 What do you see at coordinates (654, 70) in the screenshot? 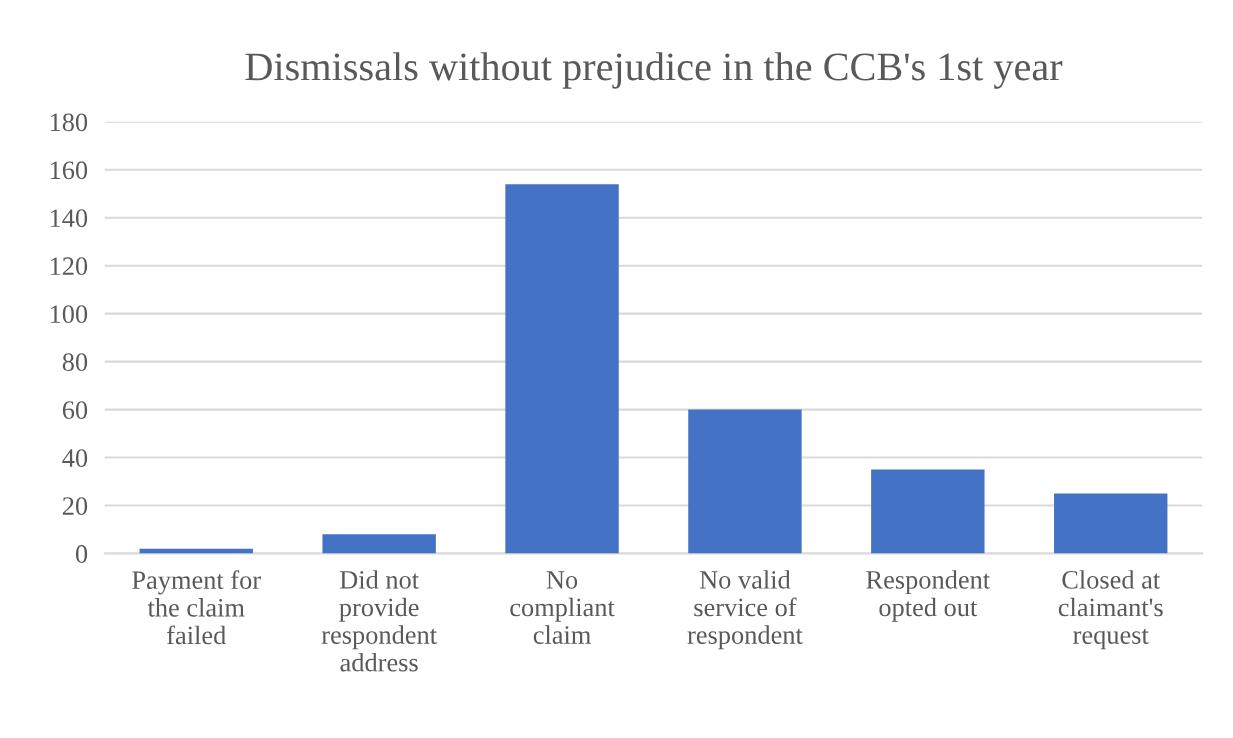
I see `chart-title: Dismissals without prejudice in the CCB's 1st year` at bounding box center [654, 70].